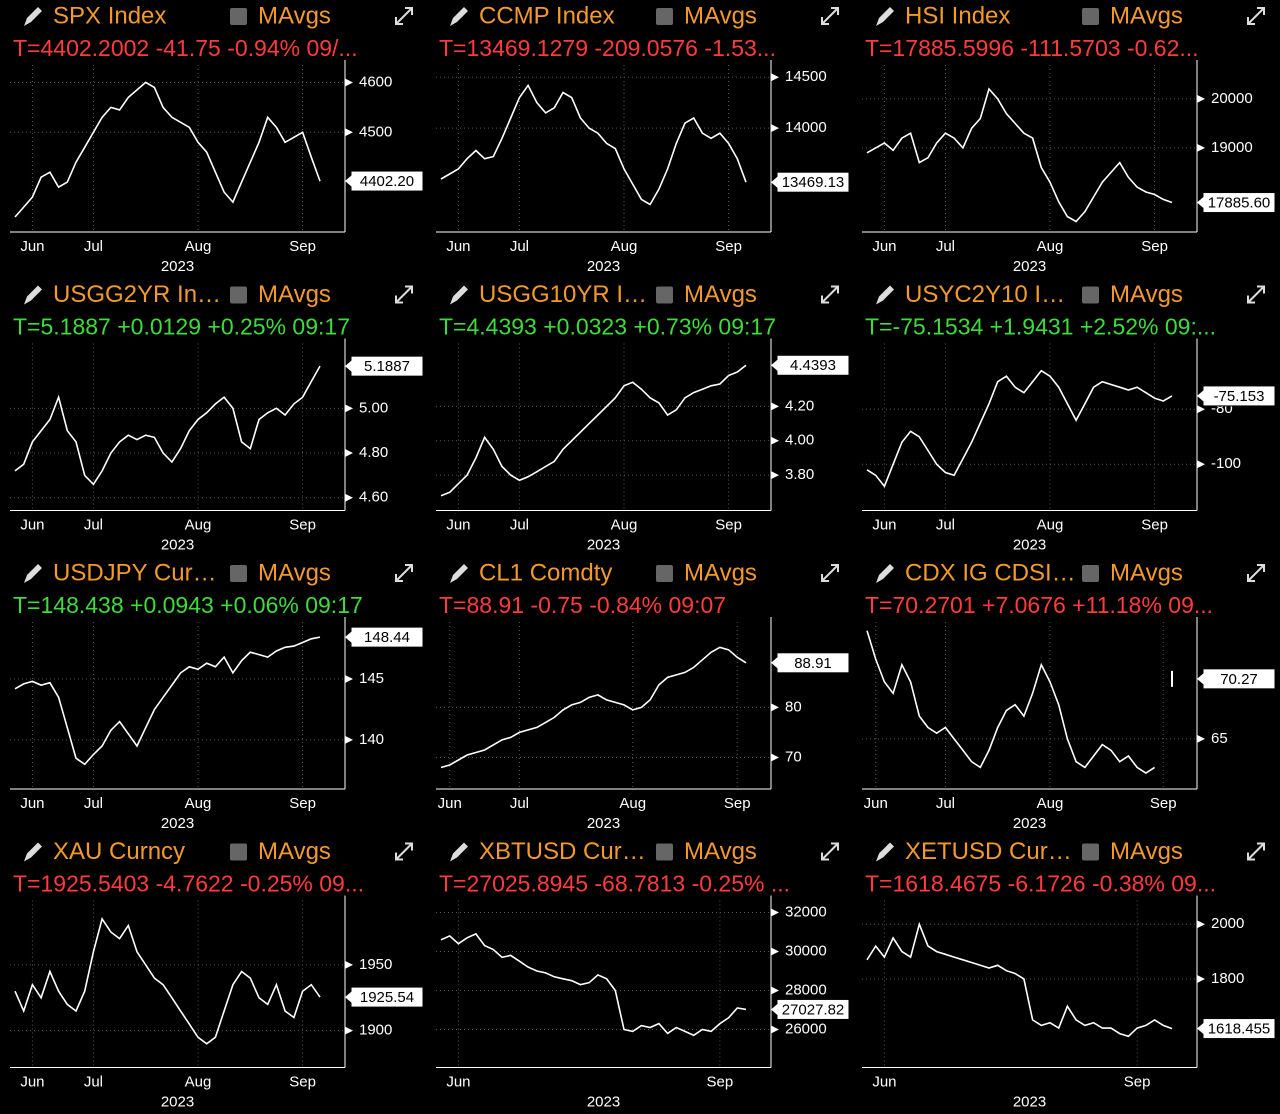  Describe the element at coordinates (799, 474) in the screenshot. I see `y-tick-label: 3.80` at that location.